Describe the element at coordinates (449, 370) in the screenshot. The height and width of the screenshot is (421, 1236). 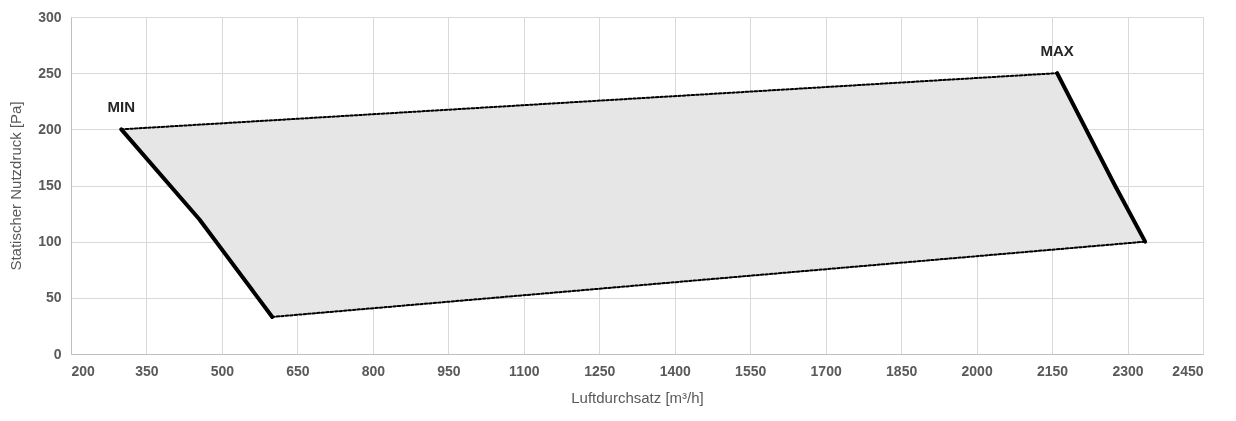
I see `x-tick-label: 950` at that location.